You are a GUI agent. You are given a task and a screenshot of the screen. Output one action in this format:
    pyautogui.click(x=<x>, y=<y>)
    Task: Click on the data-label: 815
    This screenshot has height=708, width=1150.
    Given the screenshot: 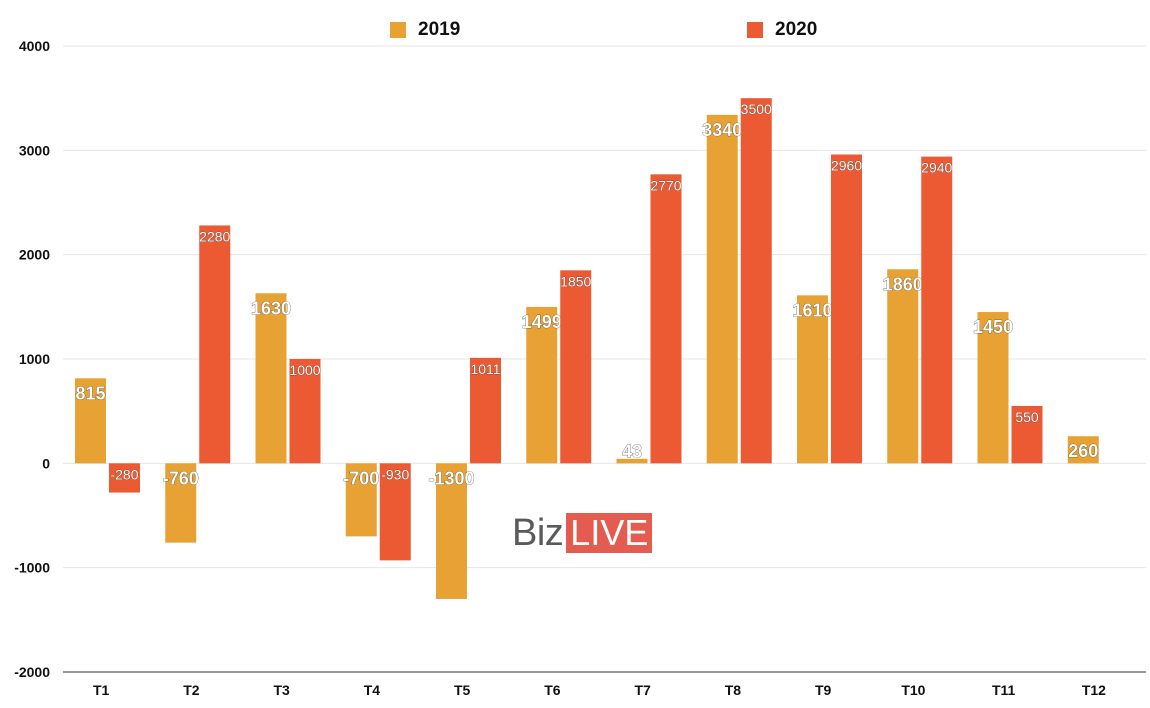 What is the action you would take?
    pyautogui.click(x=90, y=393)
    